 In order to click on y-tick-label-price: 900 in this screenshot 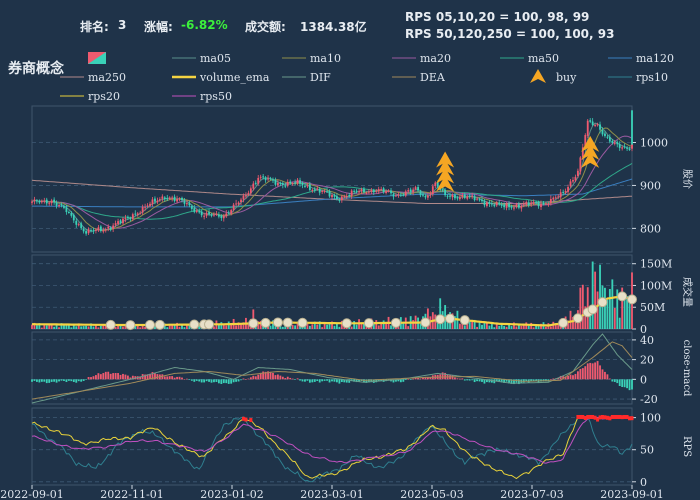, I will do `click(650, 185)`.